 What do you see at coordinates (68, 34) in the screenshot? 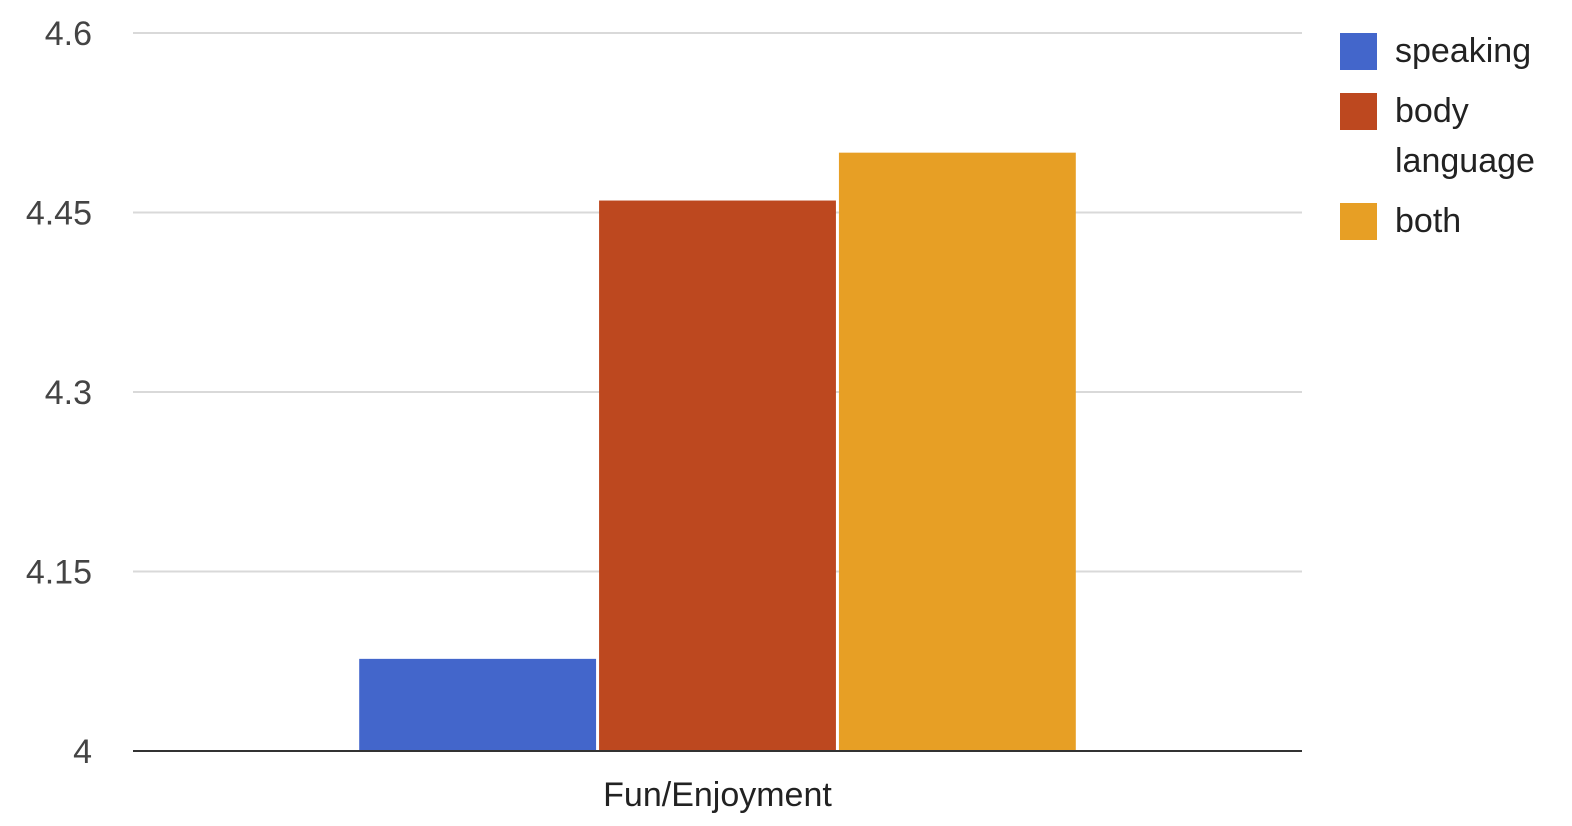
I see `y-tick-label: 4.6` at bounding box center [68, 34].